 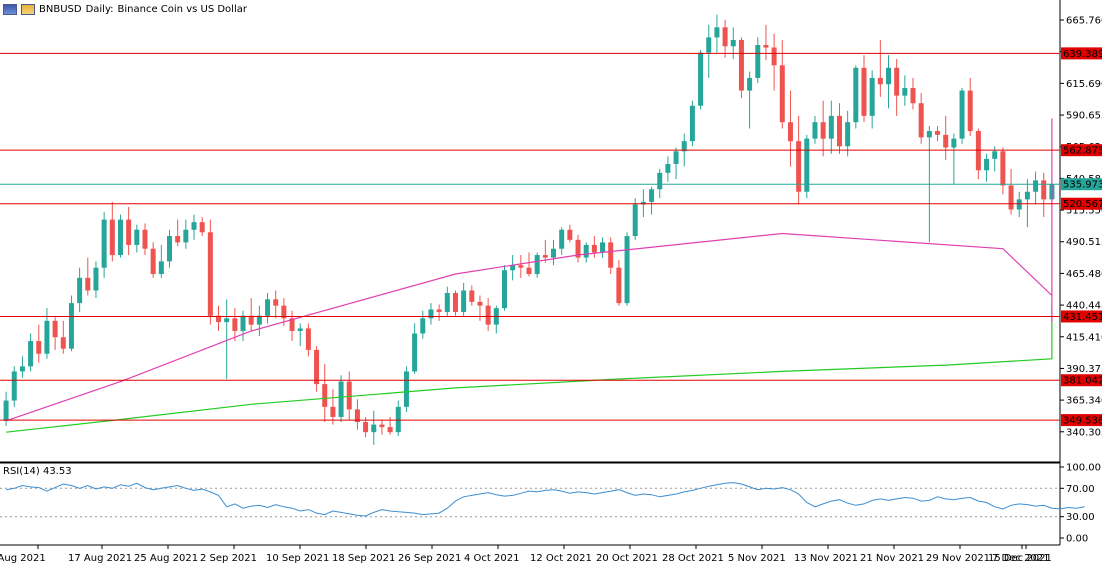 I want to click on rsi-tick-label: 70.00, so click(x=1080, y=489).